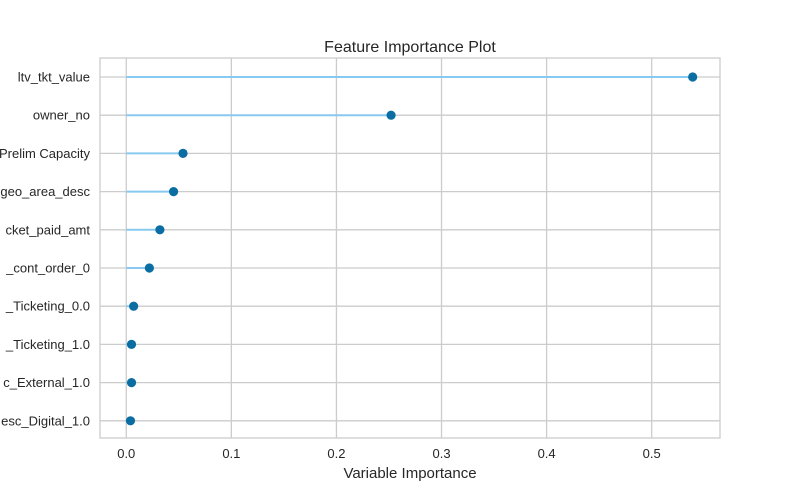 The image size is (800, 500). Describe the element at coordinates (410, 47) in the screenshot. I see `chart-title: Feature Importance Plot` at that location.